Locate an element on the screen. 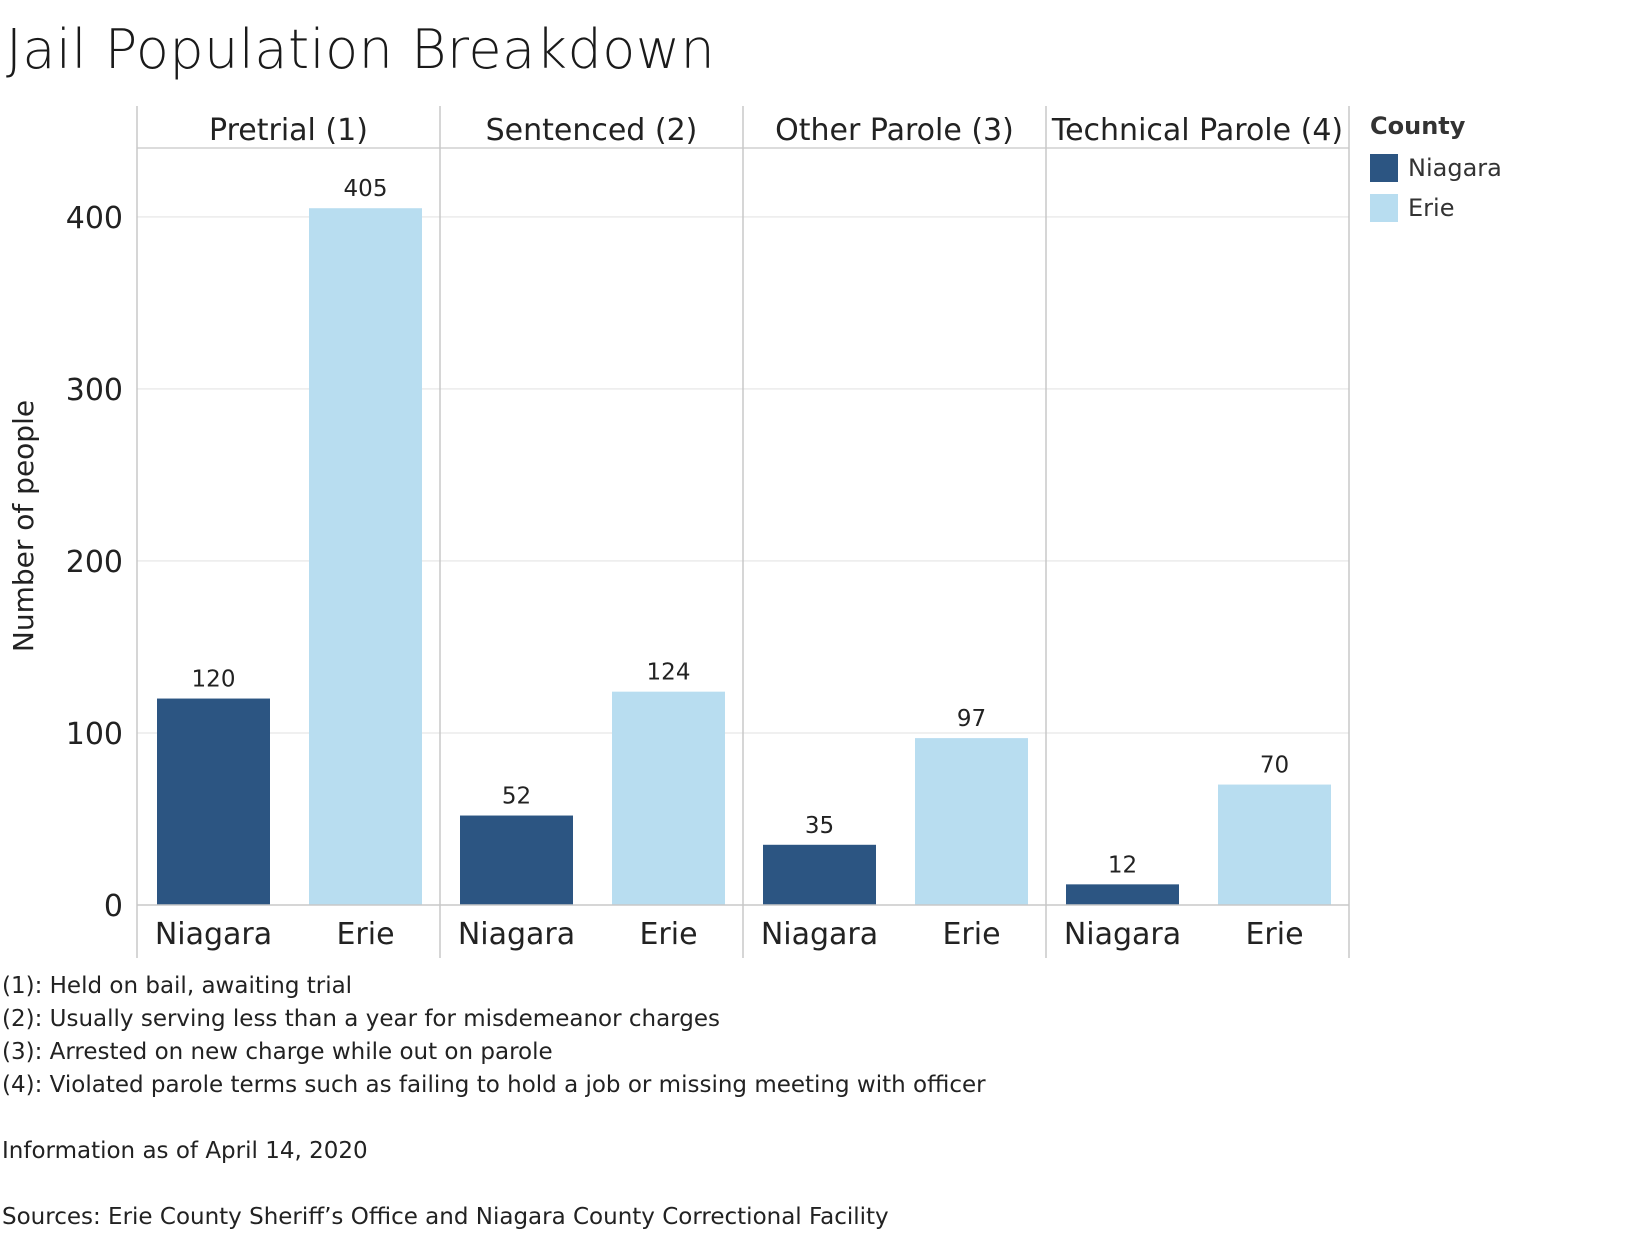  legend: County Niagara Erie is located at coordinates (1436, 170).